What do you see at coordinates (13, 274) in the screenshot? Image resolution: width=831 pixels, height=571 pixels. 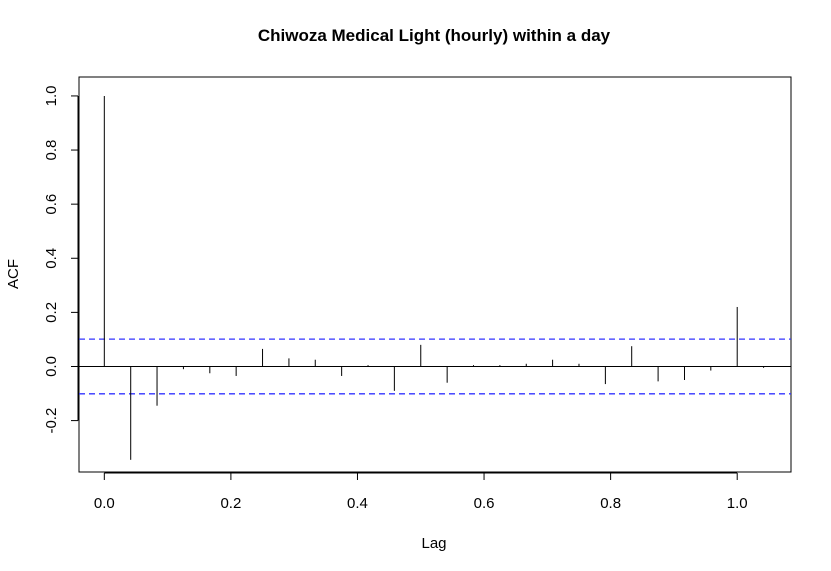 I see `y-axis-label: ACF` at bounding box center [13, 274].